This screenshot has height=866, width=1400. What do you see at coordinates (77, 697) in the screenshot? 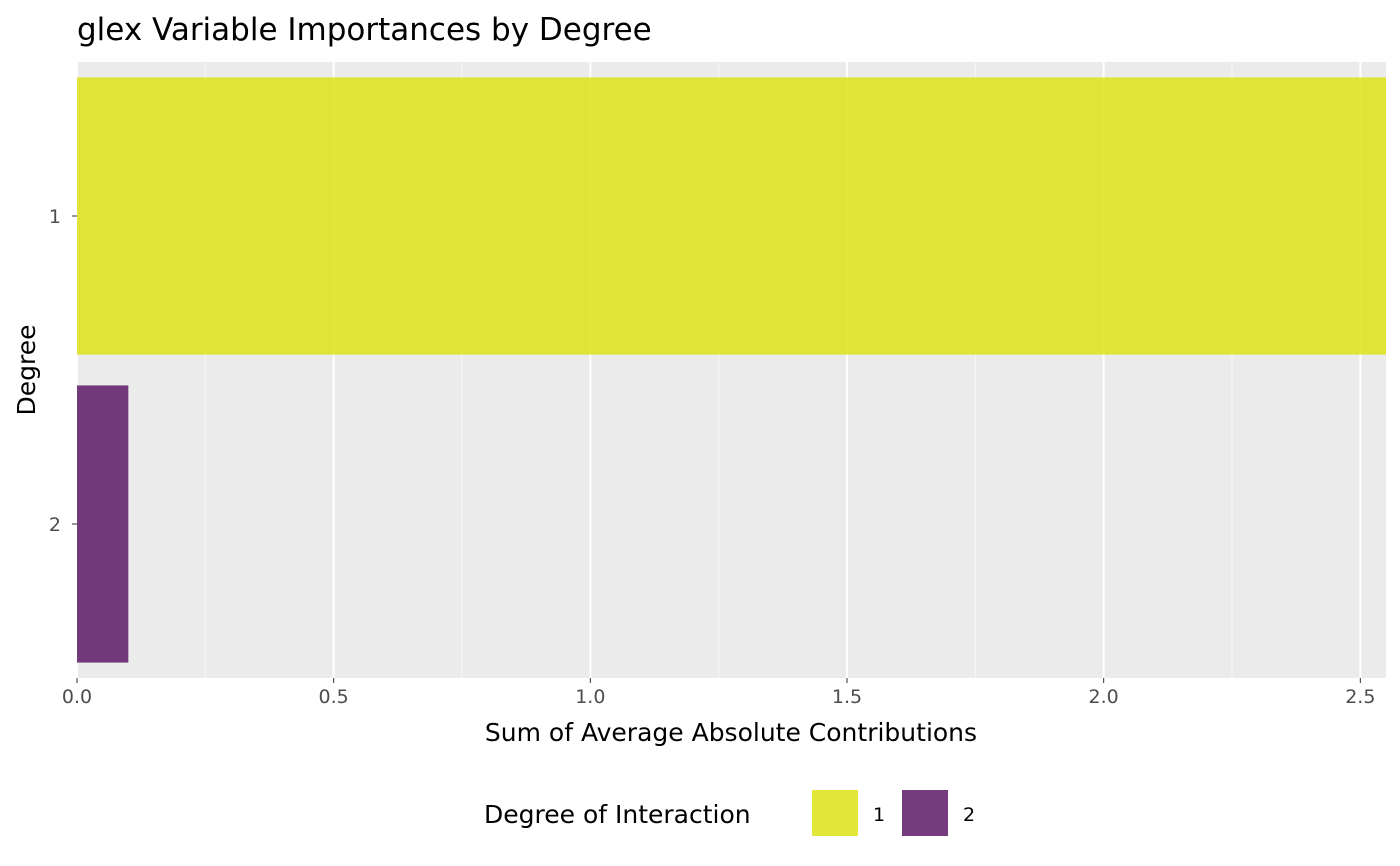
I see `x-tick-label: 0.0` at bounding box center [77, 697].